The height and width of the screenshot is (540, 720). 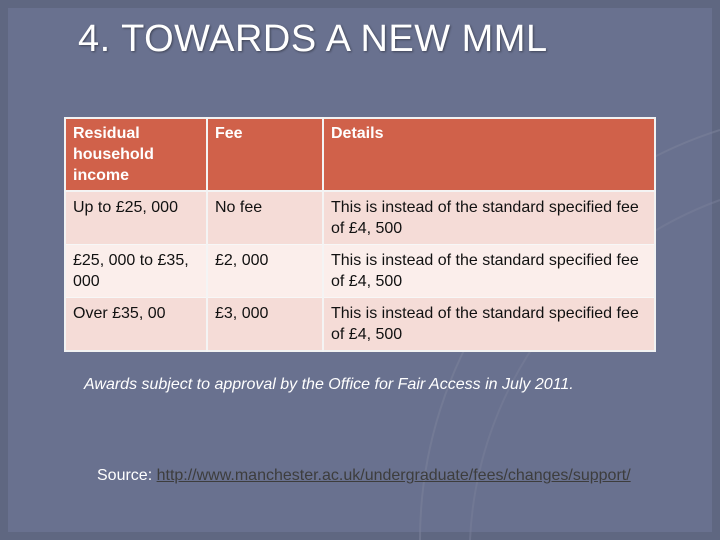 I want to click on cell-income: £25, 000 to £35, 000, so click(x=136, y=271).